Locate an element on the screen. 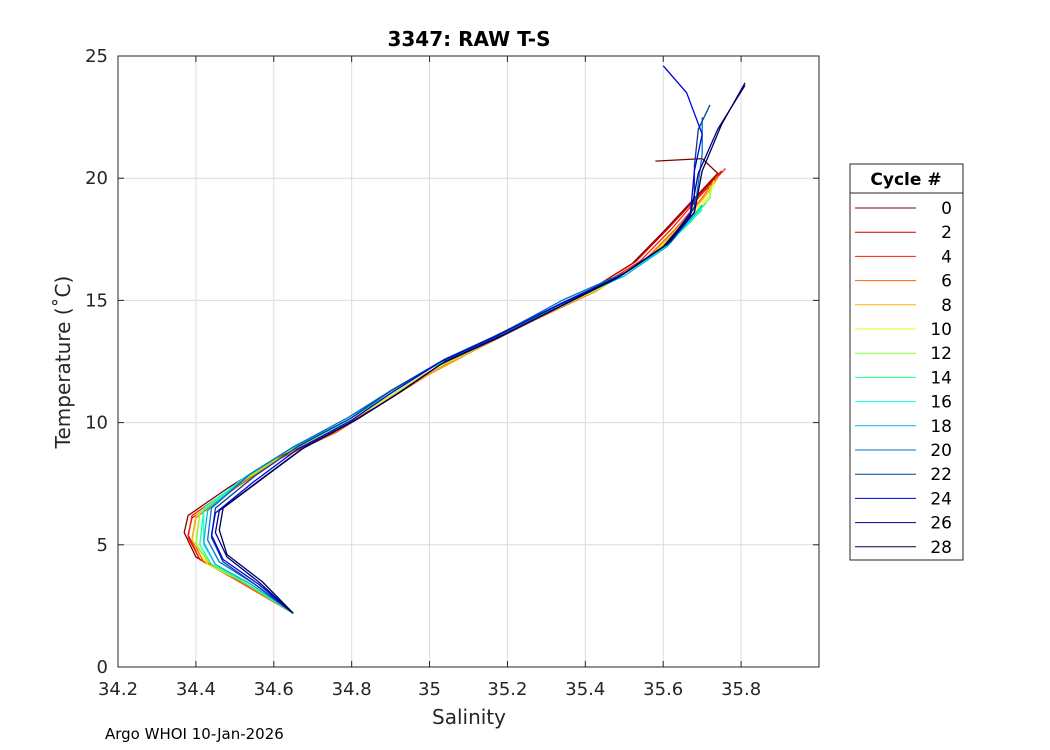 The height and width of the screenshot is (750, 1050). y-tick-label: 20 is located at coordinates (96, 178).